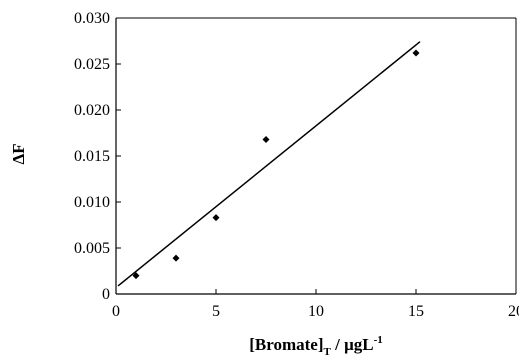  What do you see at coordinates (92, 156) in the screenshot?
I see `y-tick-label: 0.015` at bounding box center [92, 156].